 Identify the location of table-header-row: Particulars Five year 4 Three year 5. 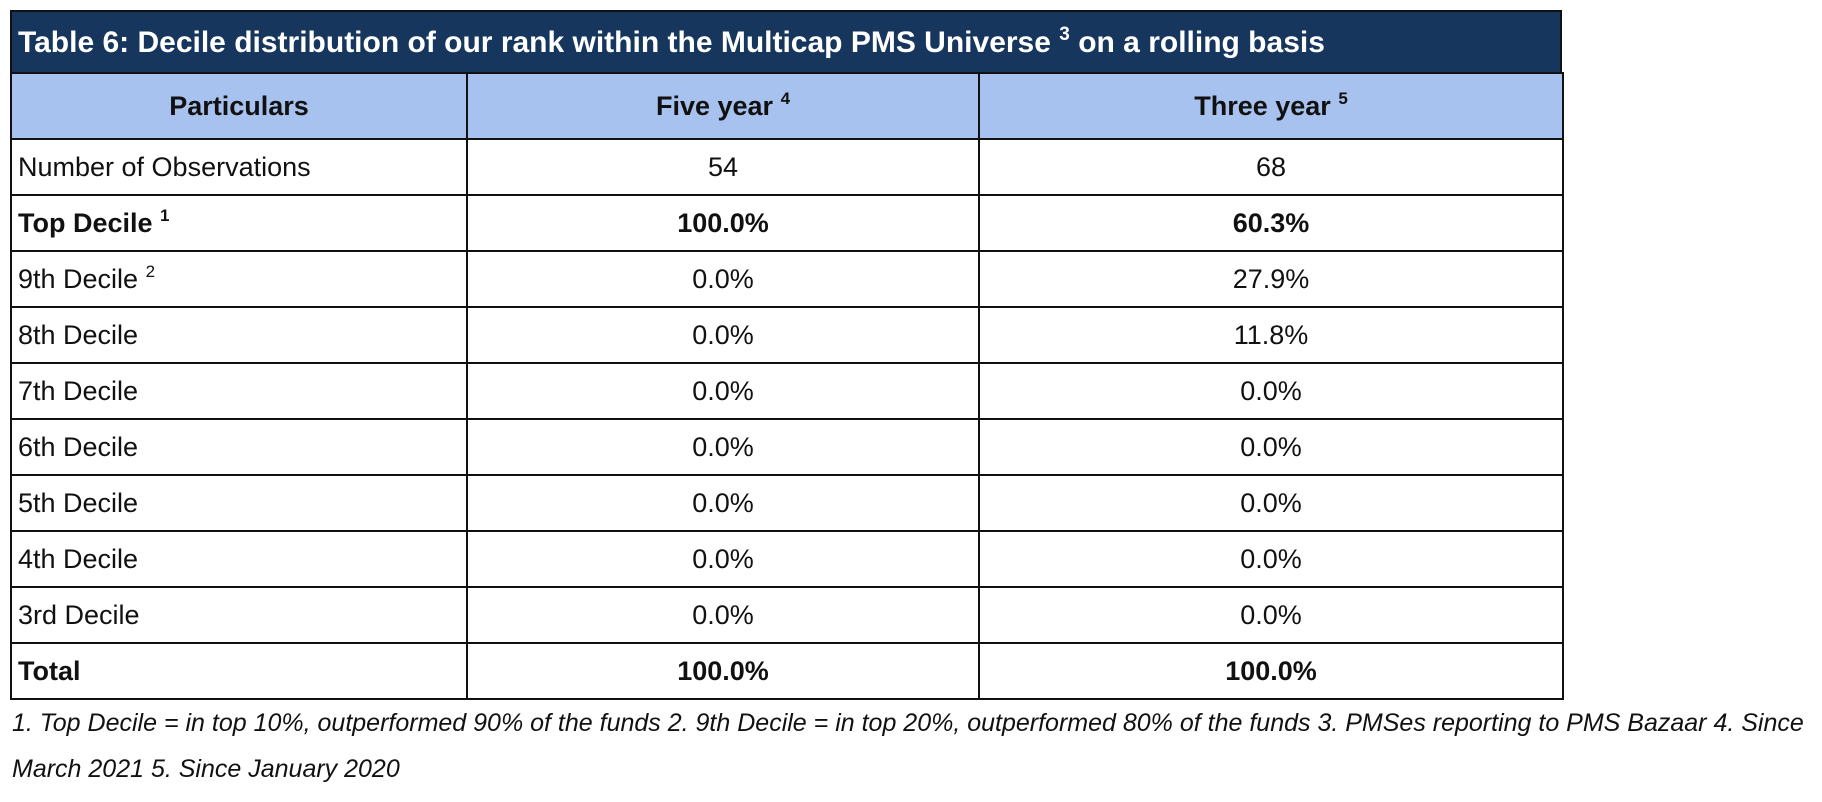
(787, 106).